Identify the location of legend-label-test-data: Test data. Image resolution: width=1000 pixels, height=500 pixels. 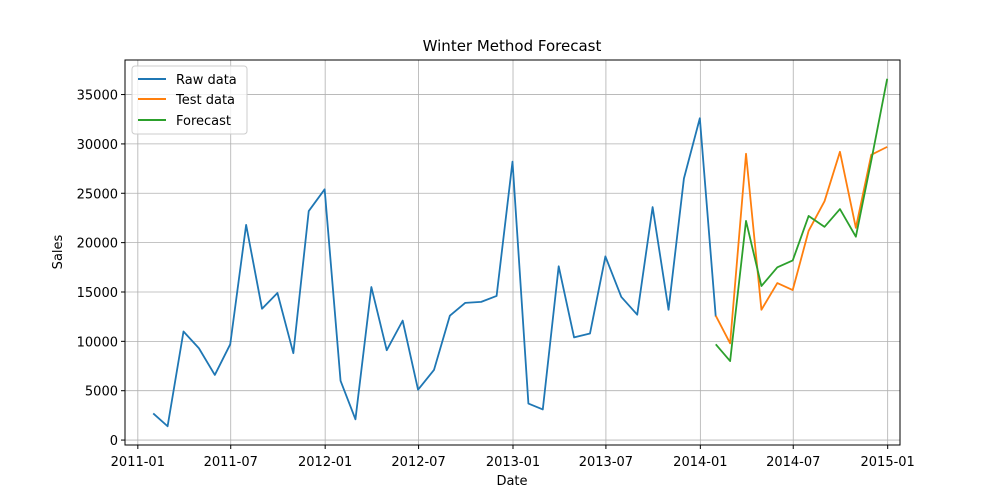
(205, 100).